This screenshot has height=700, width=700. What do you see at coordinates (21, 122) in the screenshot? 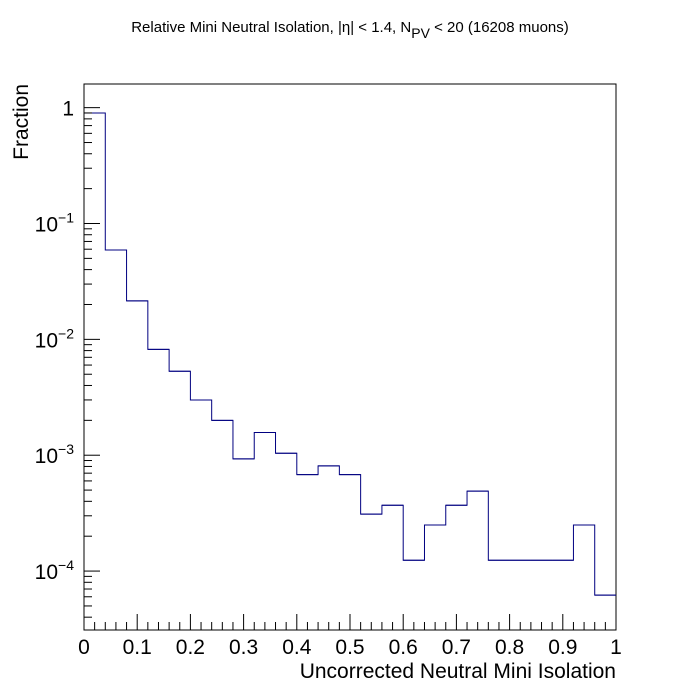
I see `y-axis-title: Fraction` at bounding box center [21, 122].